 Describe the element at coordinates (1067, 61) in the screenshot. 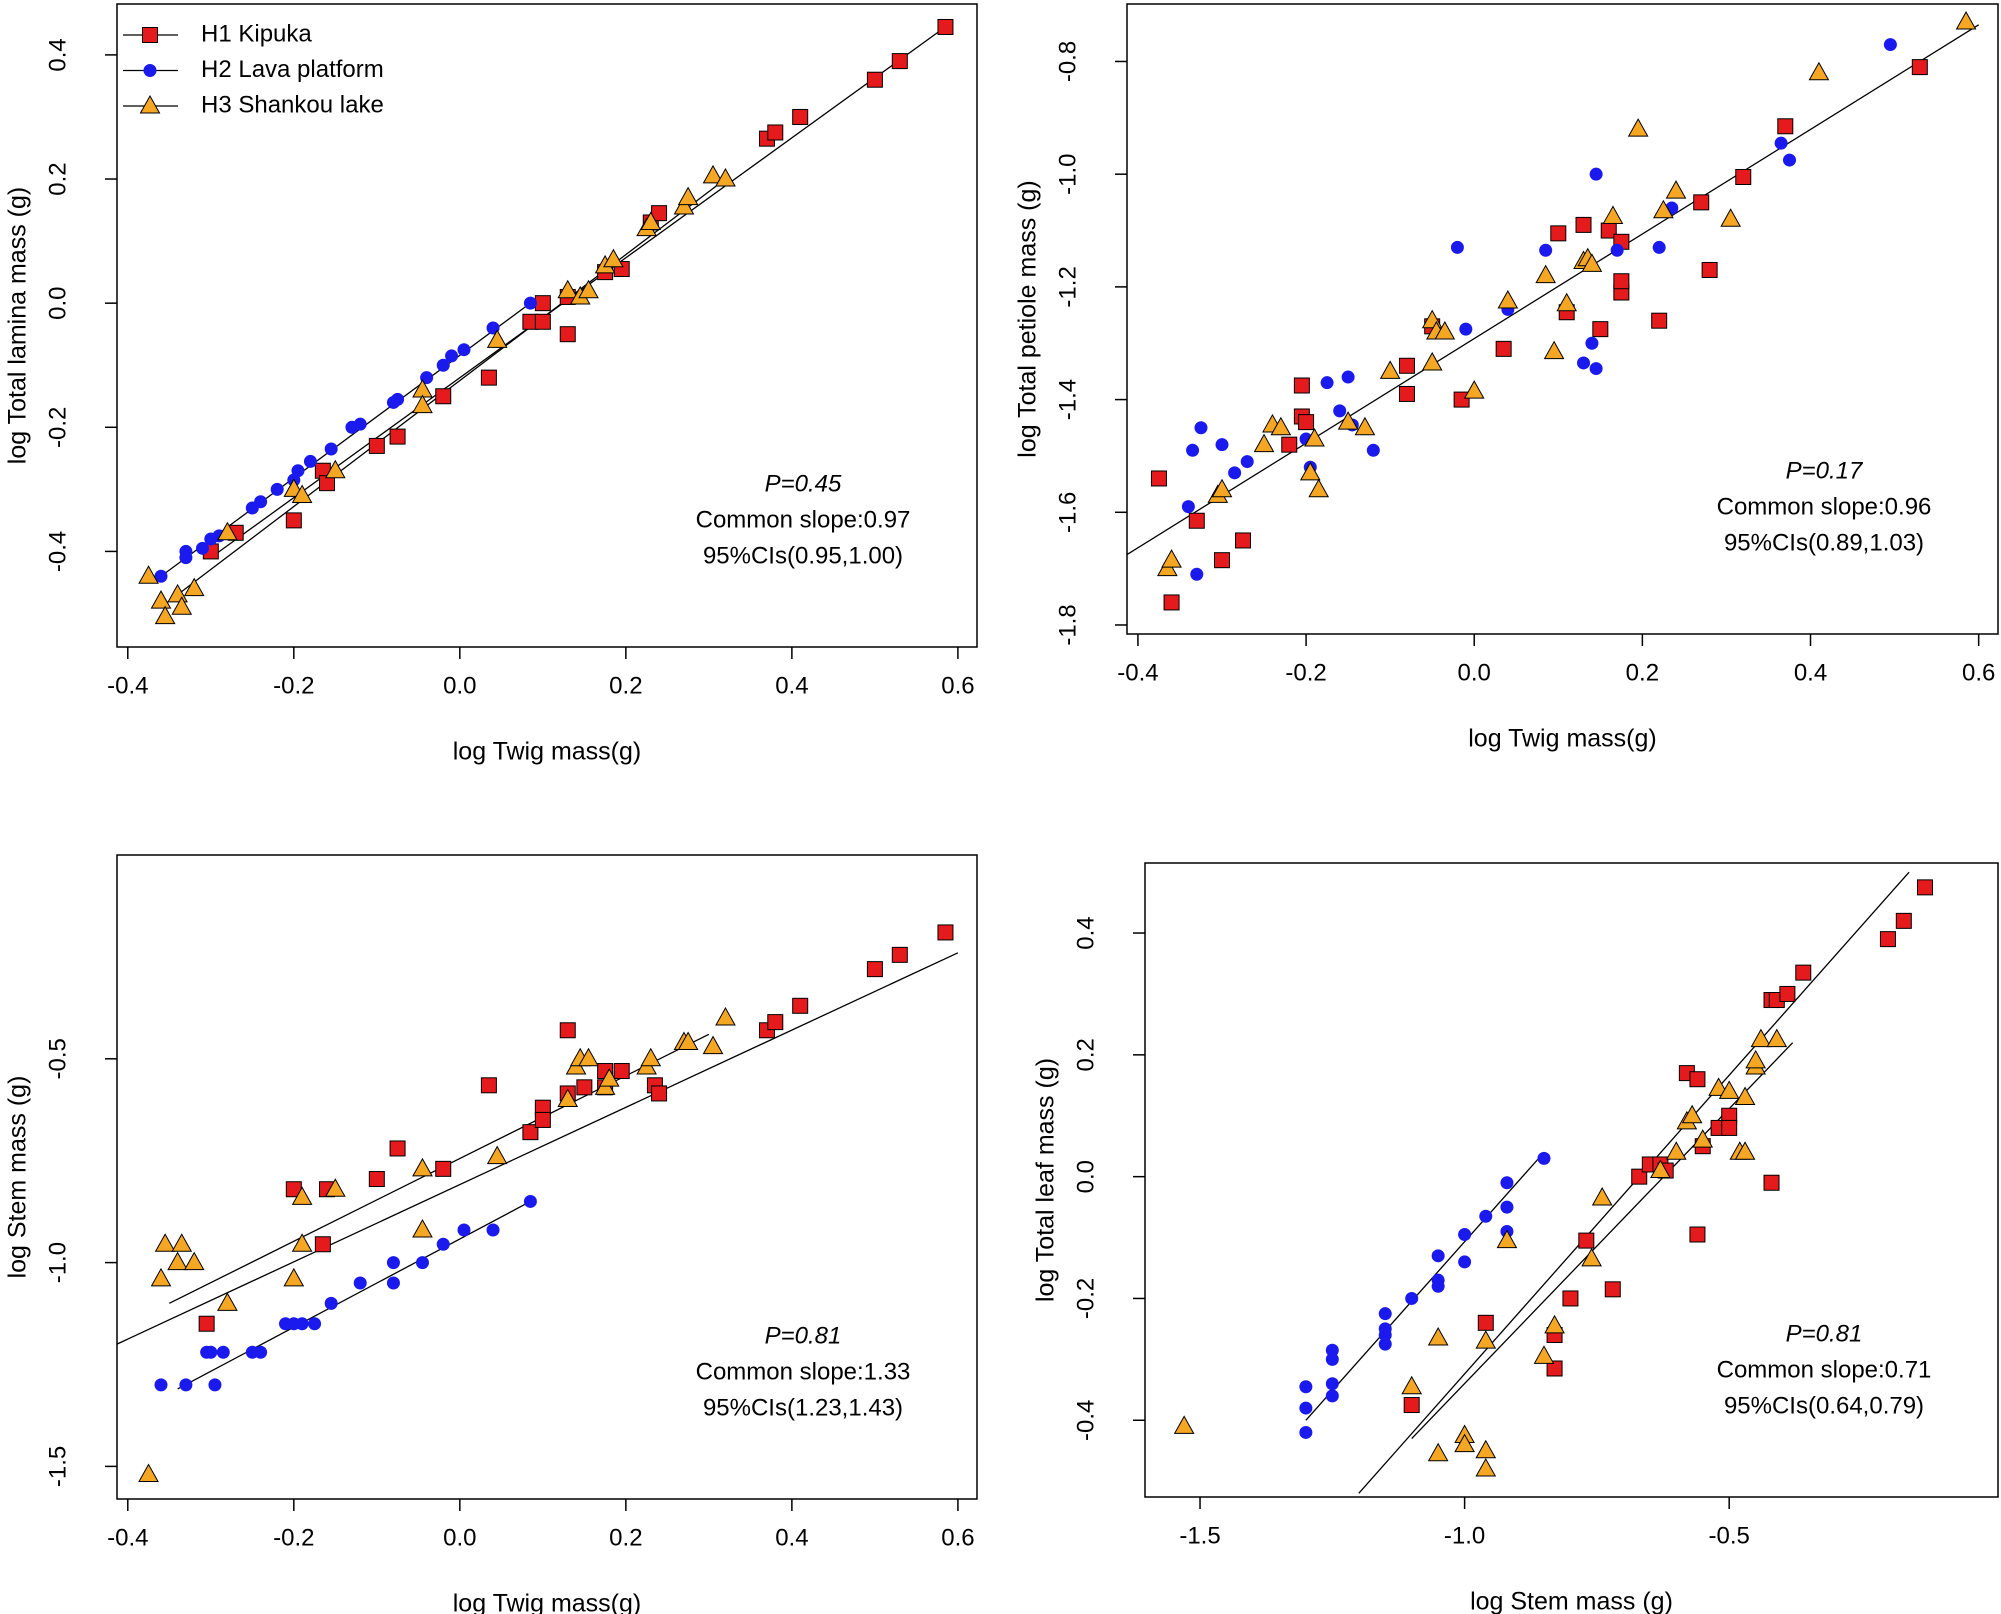

I see `y-tick-label: -0.8` at that location.